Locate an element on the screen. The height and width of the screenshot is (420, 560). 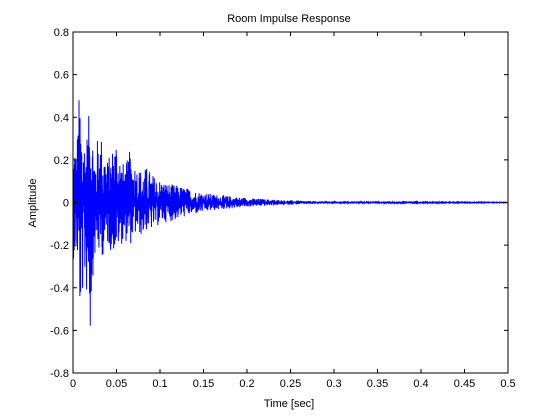
y-tick-label: 0.8 is located at coordinates (61, 33).